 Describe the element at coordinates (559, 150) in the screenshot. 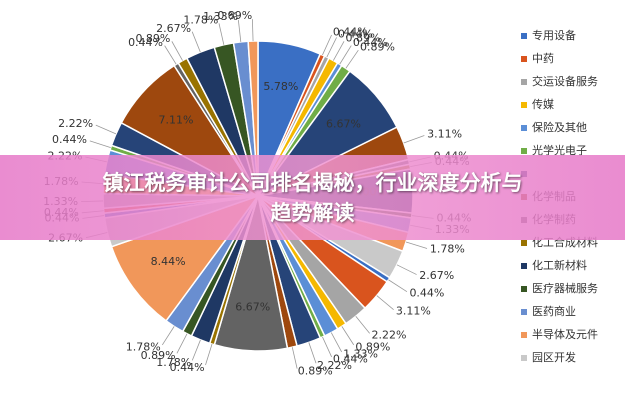

I see `legend-label: 光学光电子` at that location.